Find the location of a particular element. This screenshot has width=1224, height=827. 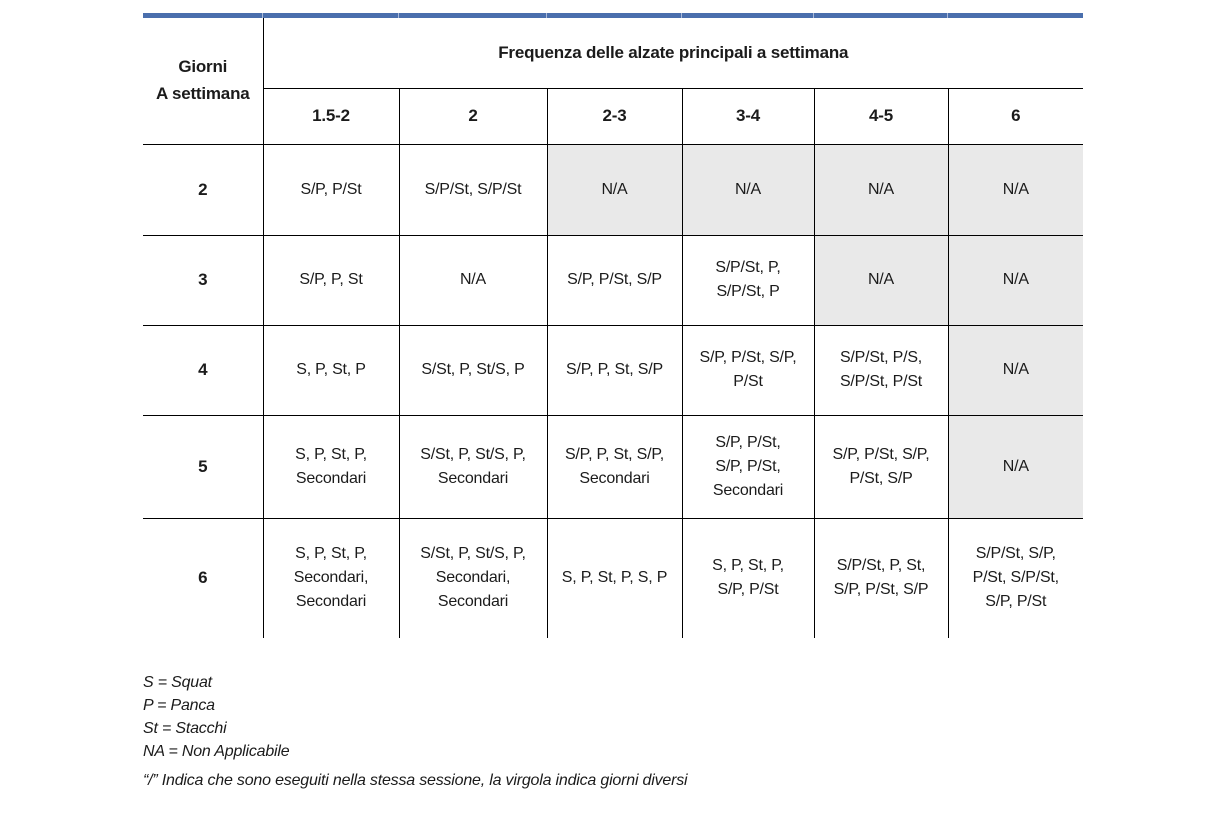

table-cell: S, P, St, P, S, P is located at coordinates (614, 578).